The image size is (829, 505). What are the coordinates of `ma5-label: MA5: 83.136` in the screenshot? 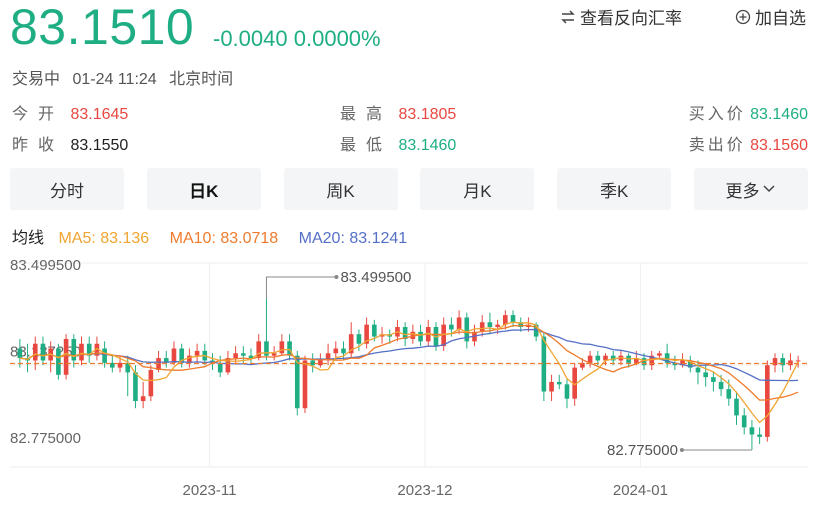 It's located at (104, 238).